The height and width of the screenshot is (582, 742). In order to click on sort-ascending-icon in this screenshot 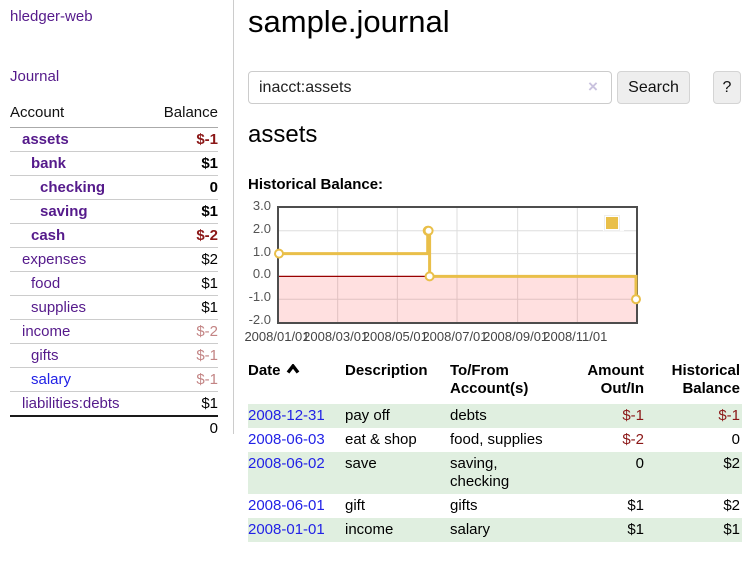, I will do `click(292, 369)`.